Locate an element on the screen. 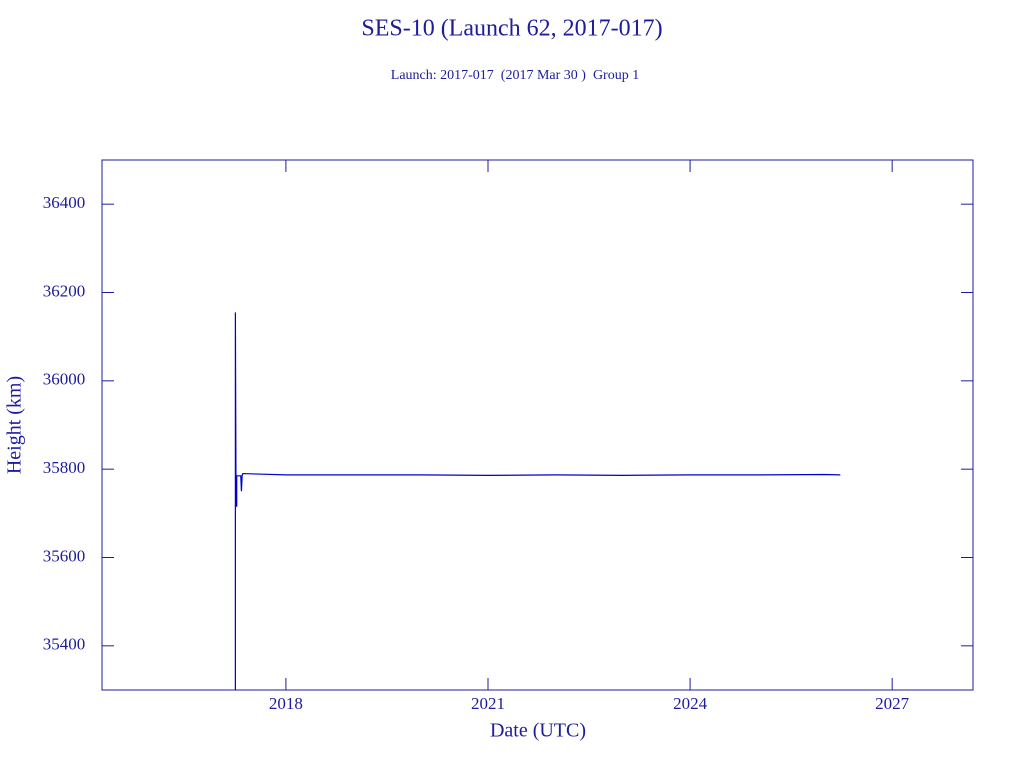  x-tick-label: 2018 is located at coordinates (286, 703).